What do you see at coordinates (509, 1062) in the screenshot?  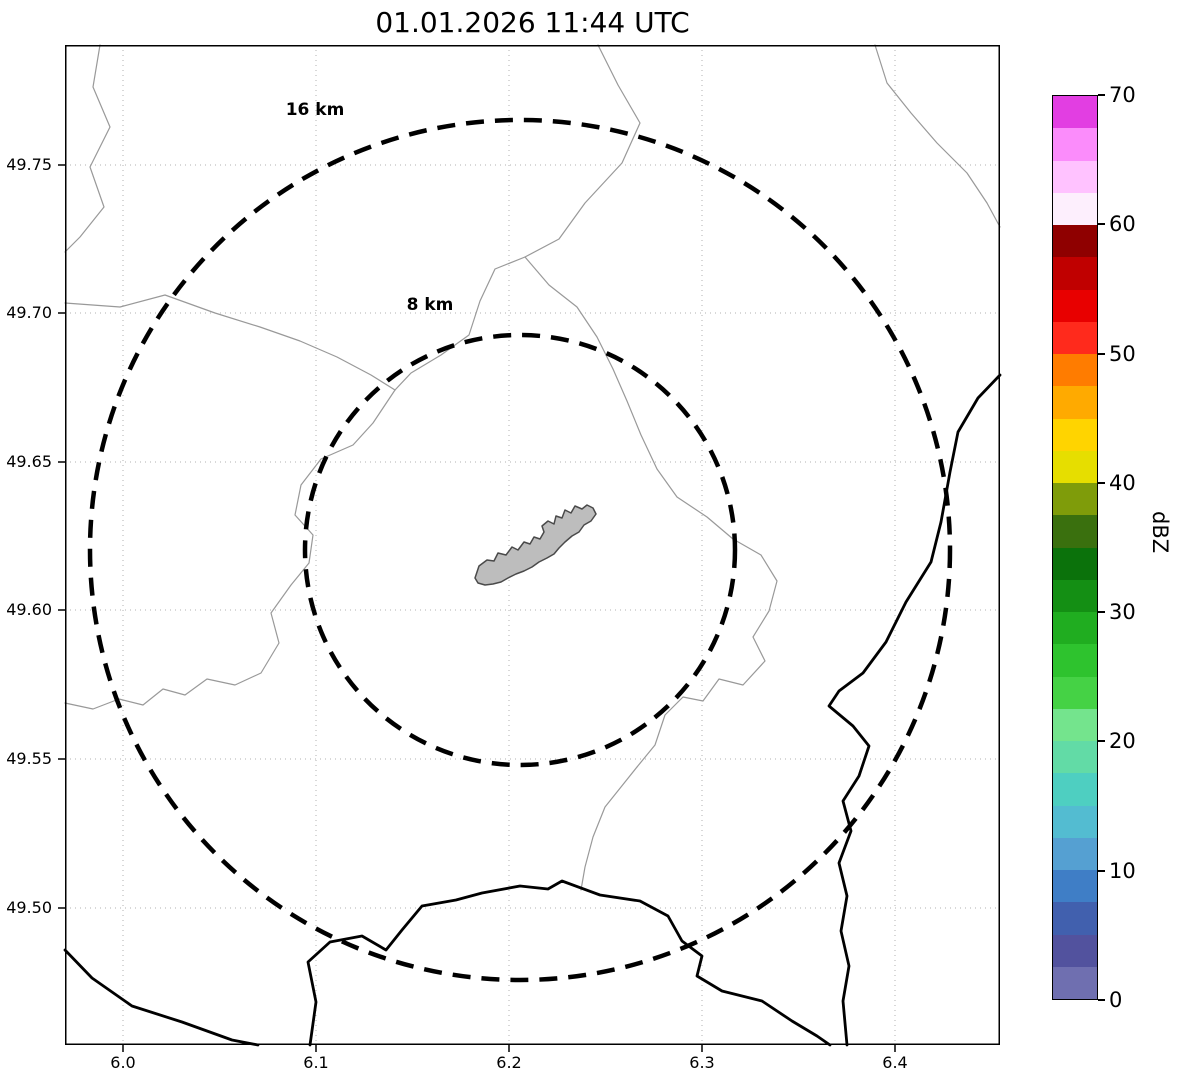 I see `x-tick-label: 6.2` at bounding box center [509, 1062].